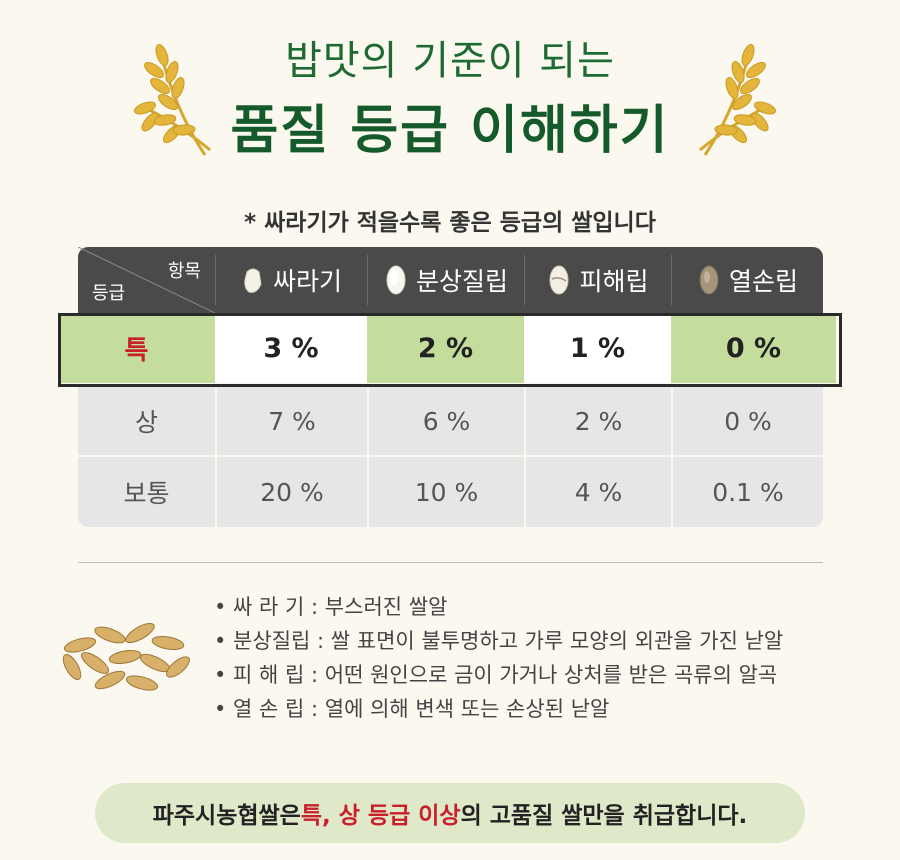 The height and width of the screenshot is (860, 900). What do you see at coordinates (450, 131) in the screenshot?
I see `page-title: 품질 등급 이해하기` at bounding box center [450, 131].